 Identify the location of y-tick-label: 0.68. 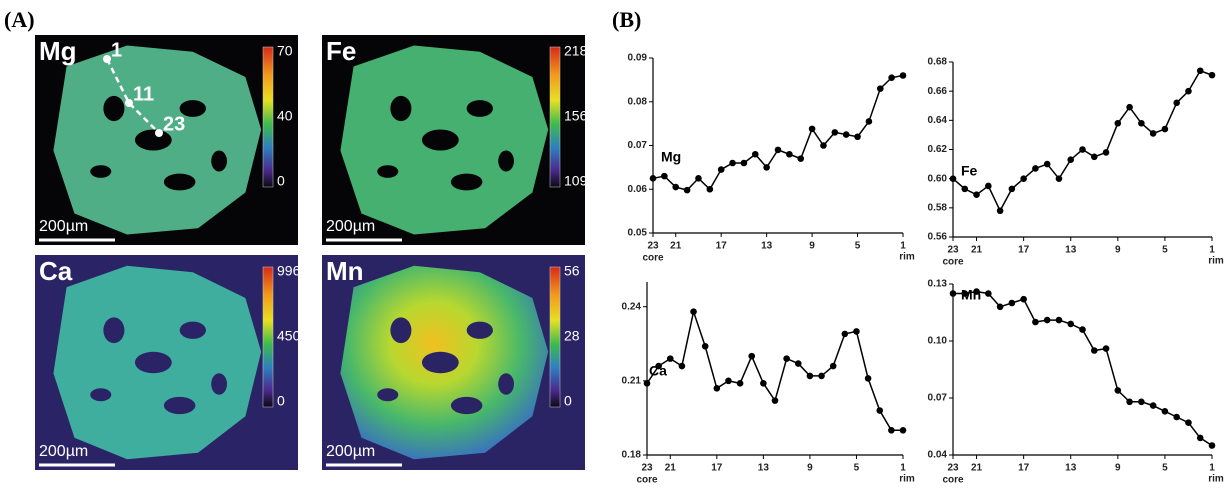
(938, 62).